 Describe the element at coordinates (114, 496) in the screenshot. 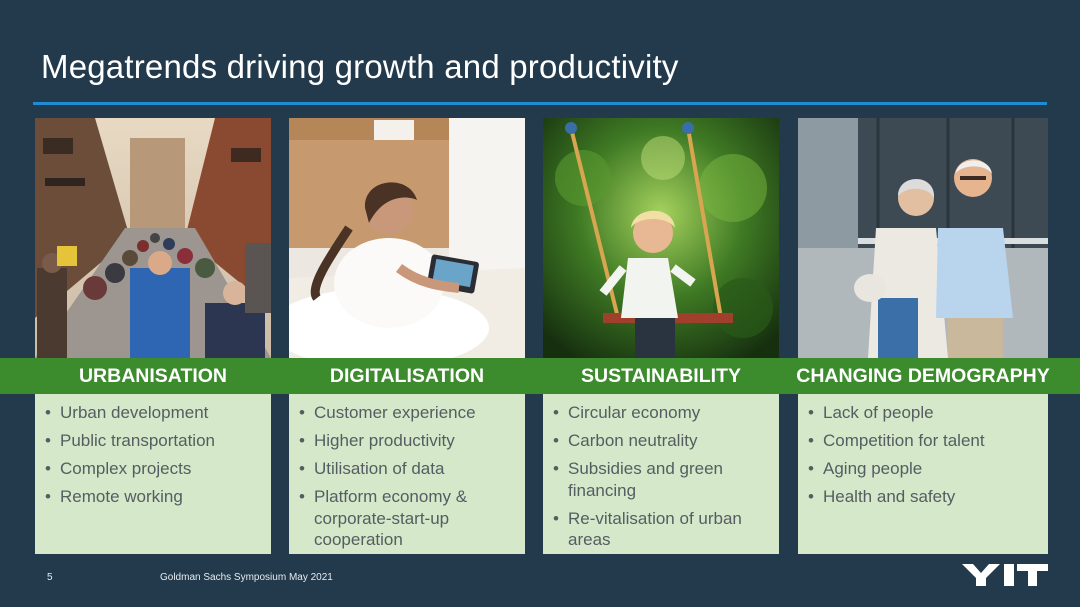

I see `list-item: • Remote working` at that location.